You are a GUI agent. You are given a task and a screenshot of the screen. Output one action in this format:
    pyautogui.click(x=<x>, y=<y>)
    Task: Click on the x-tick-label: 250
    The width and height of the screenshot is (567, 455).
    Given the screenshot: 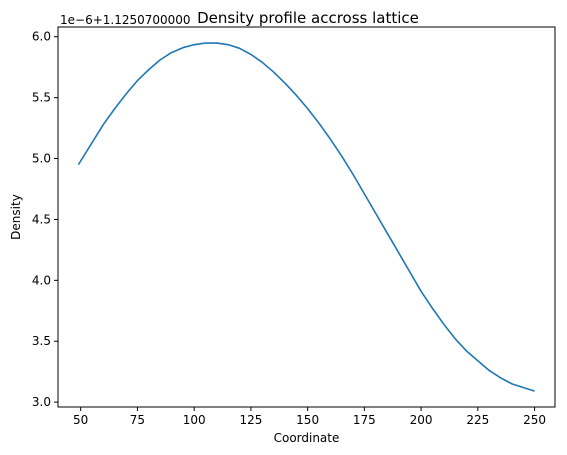 What is the action you would take?
    pyautogui.click(x=534, y=420)
    